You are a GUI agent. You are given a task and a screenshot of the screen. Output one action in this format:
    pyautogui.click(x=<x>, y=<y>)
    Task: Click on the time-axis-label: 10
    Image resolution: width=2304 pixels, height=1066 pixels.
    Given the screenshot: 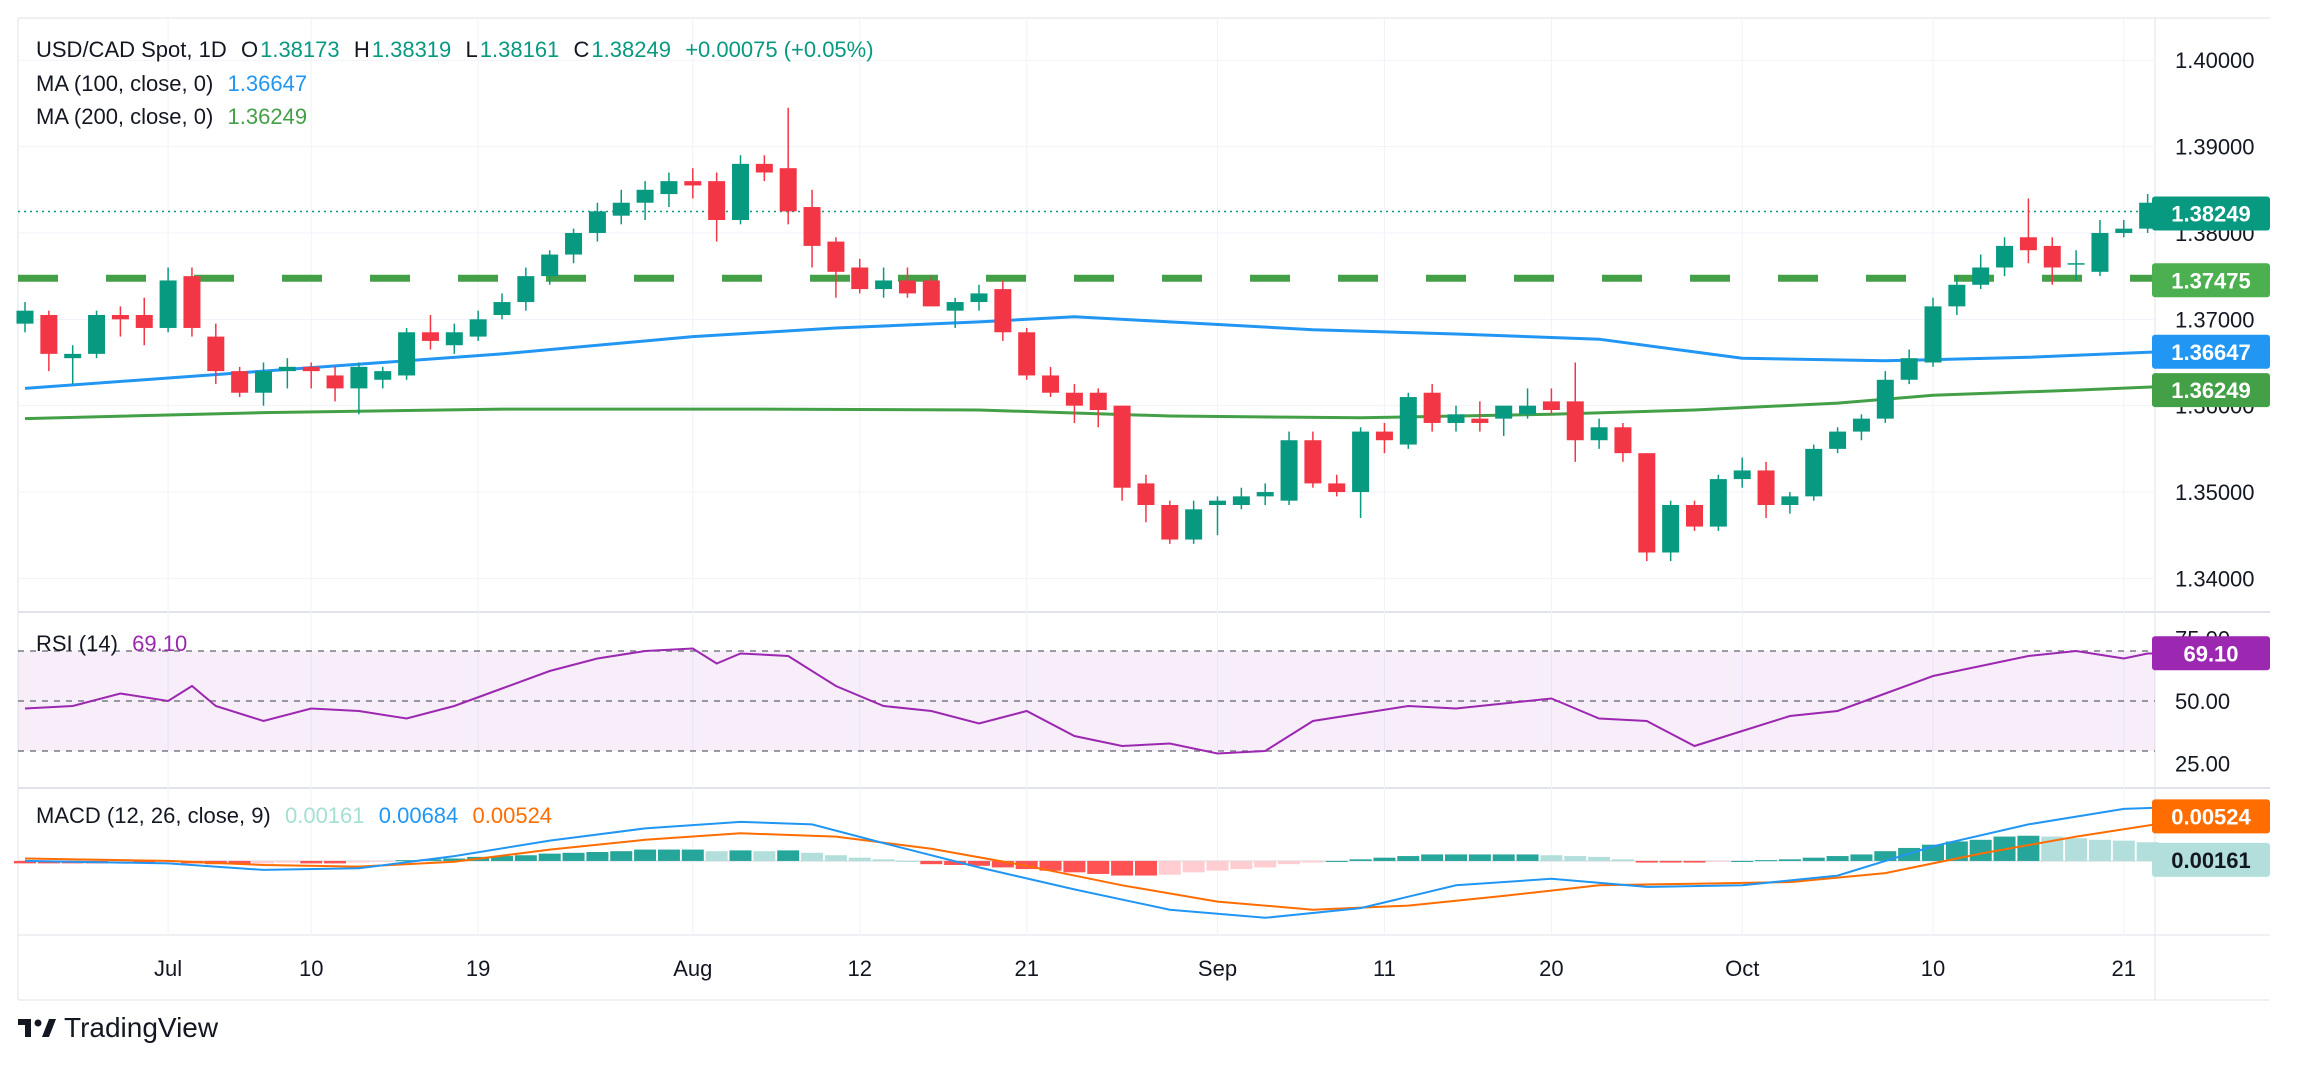 What is the action you would take?
    pyautogui.click(x=1933, y=968)
    